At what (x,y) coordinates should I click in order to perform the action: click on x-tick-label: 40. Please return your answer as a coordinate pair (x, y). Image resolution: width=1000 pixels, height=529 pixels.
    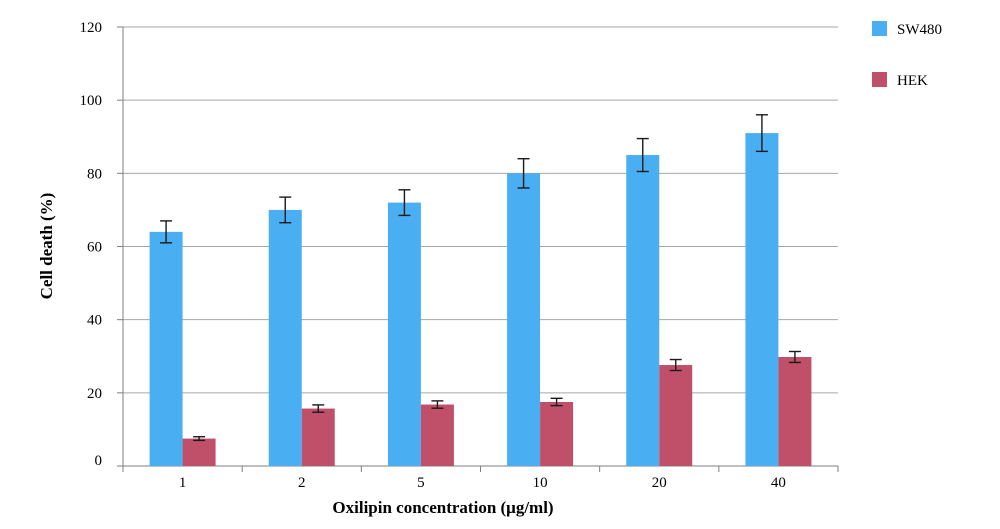
    Looking at the image, I should click on (778, 483).